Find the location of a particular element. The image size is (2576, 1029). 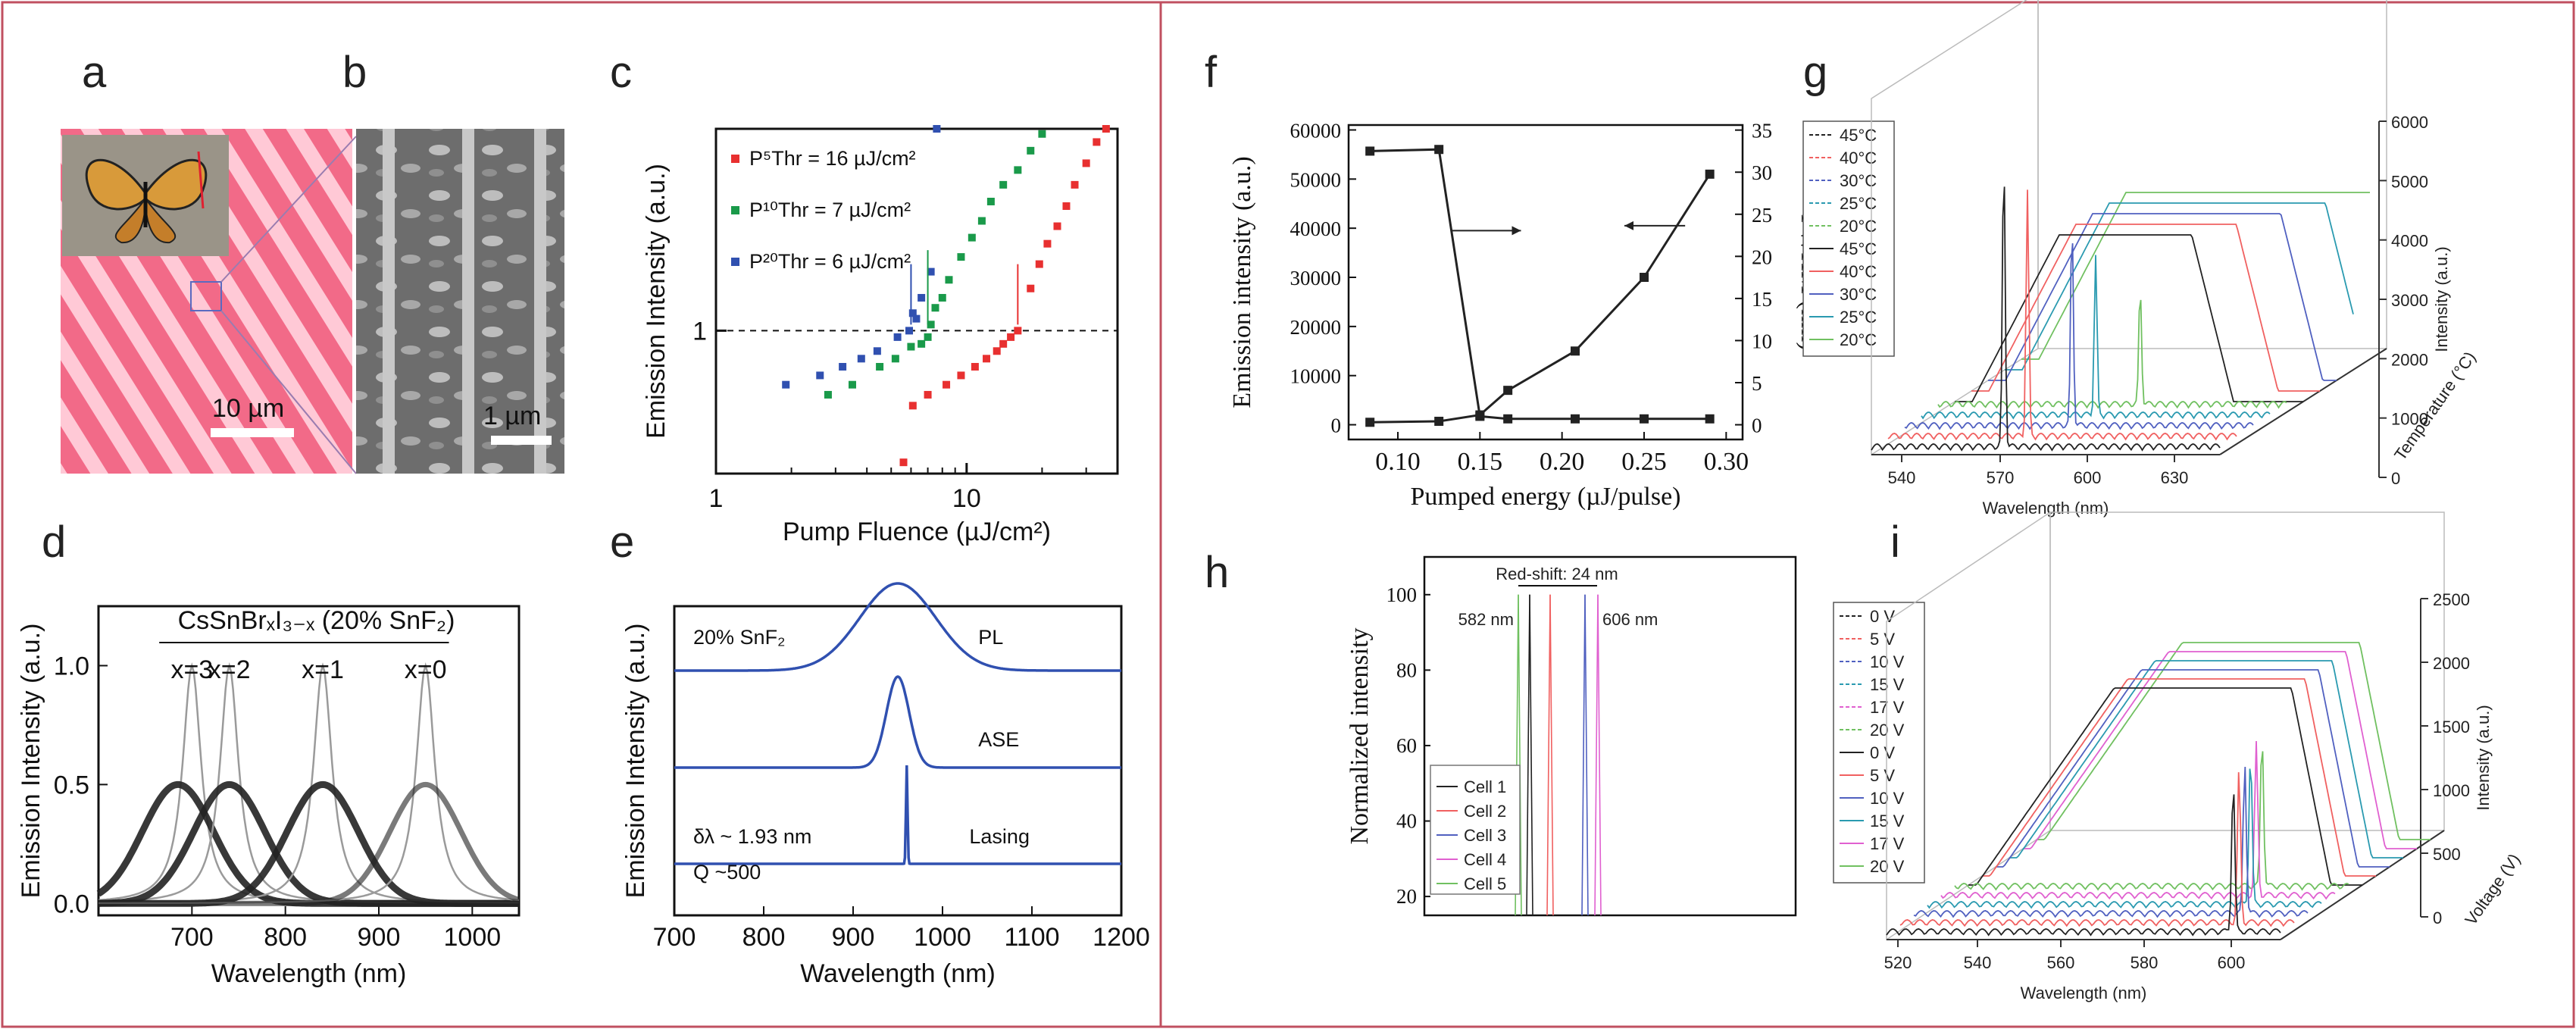

x-tick-label-e: 900 is located at coordinates (853, 937).